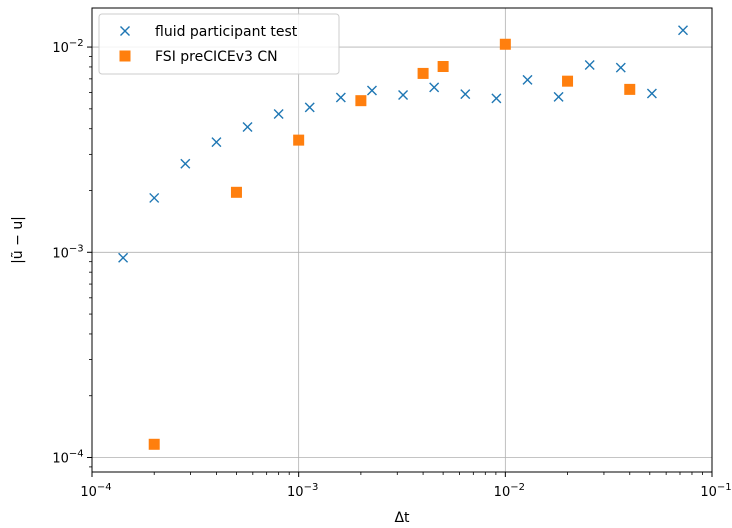  I want to click on x-tick-label: 10⁻¹, so click(715, 491).